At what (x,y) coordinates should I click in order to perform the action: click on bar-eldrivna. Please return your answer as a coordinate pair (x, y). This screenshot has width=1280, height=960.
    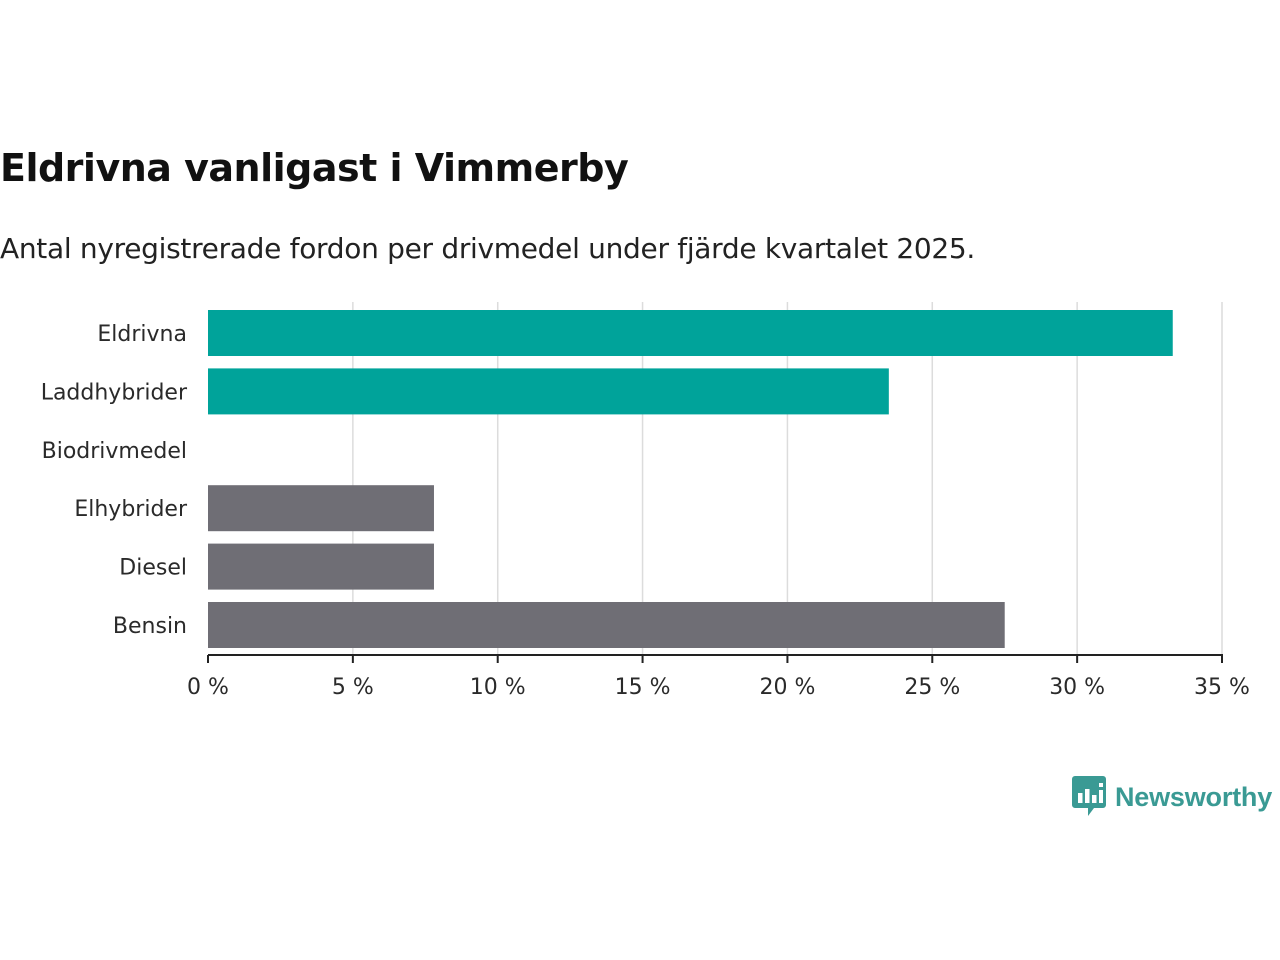
    Looking at the image, I should click on (690, 333).